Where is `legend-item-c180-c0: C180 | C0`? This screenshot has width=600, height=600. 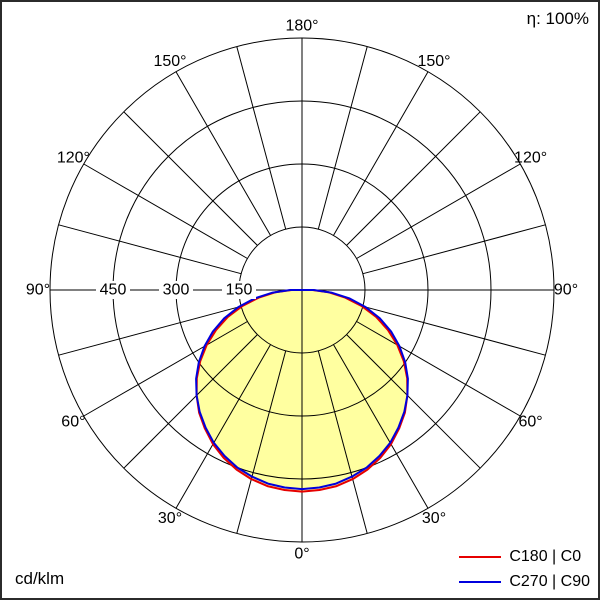 legend-item-c180-c0: C180 | C0 is located at coordinates (524, 556).